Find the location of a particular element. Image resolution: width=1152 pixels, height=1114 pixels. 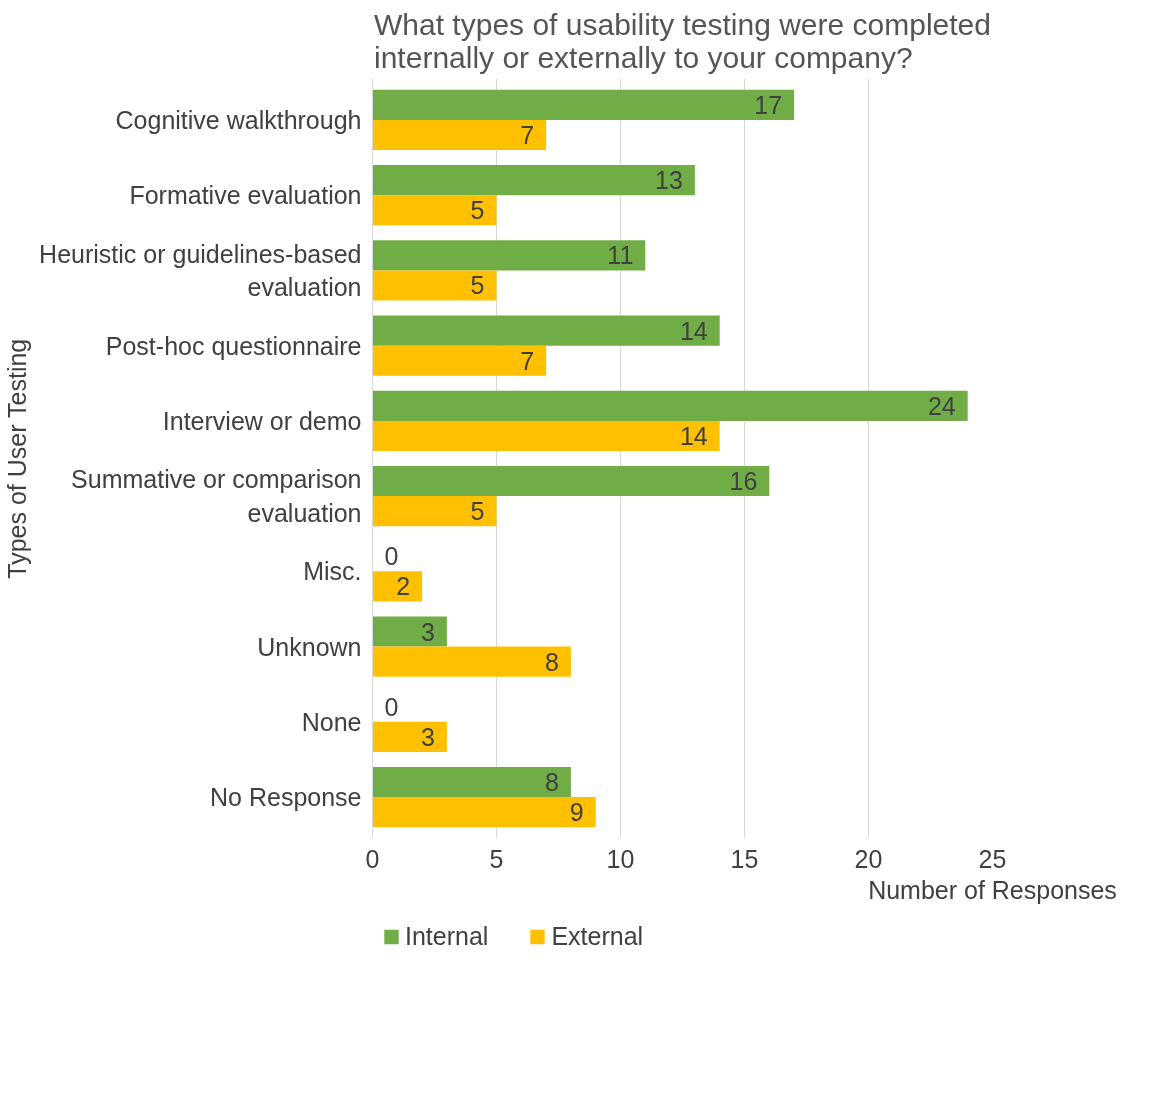

data-label: 16 is located at coordinates (743, 481).